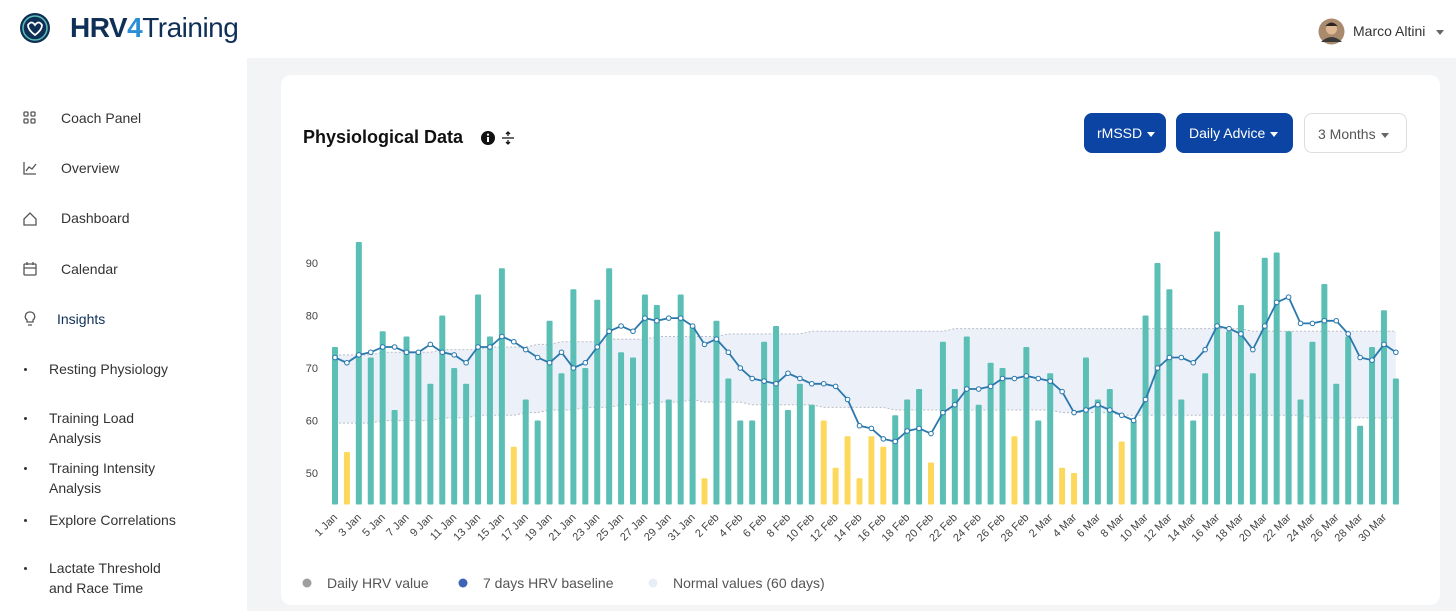 The image size is (1456, 611). What do you see at coordinates (1331, 31) in the screenshot?
I see `avatar` at bounding box center [1331, 31].